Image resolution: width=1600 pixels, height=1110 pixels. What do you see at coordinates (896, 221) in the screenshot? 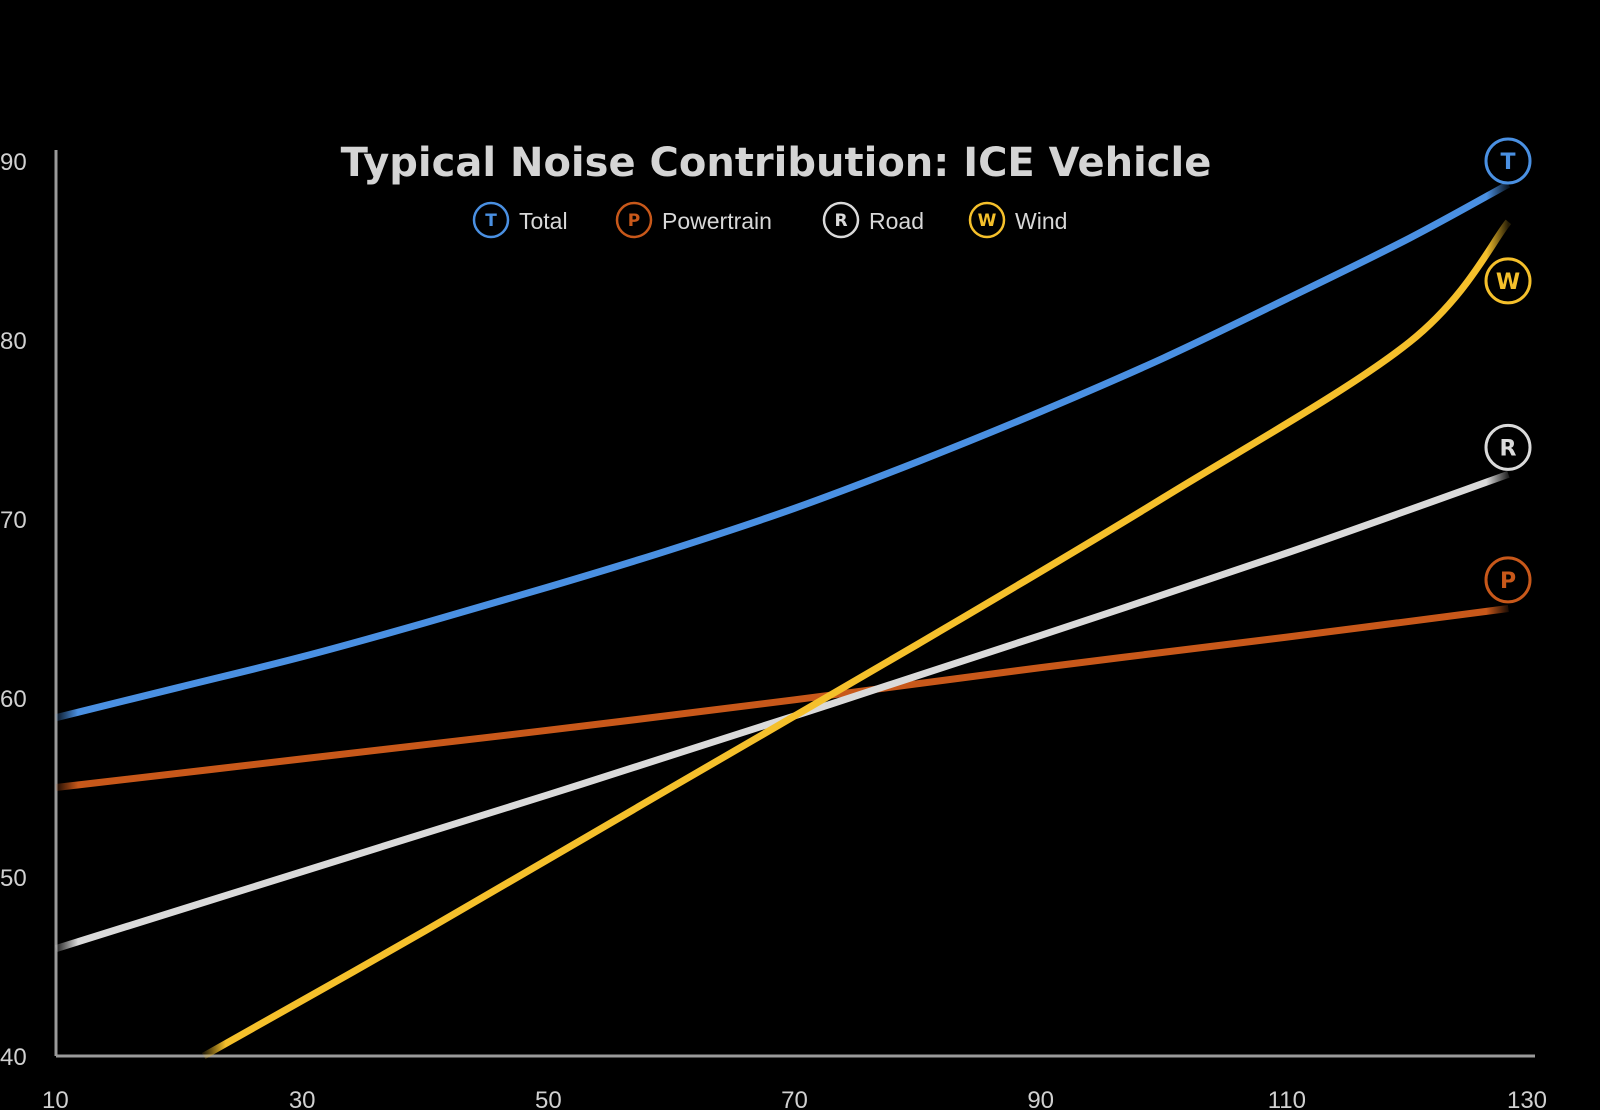
I see `legend-label: Road` at bounding box center [896, 221].